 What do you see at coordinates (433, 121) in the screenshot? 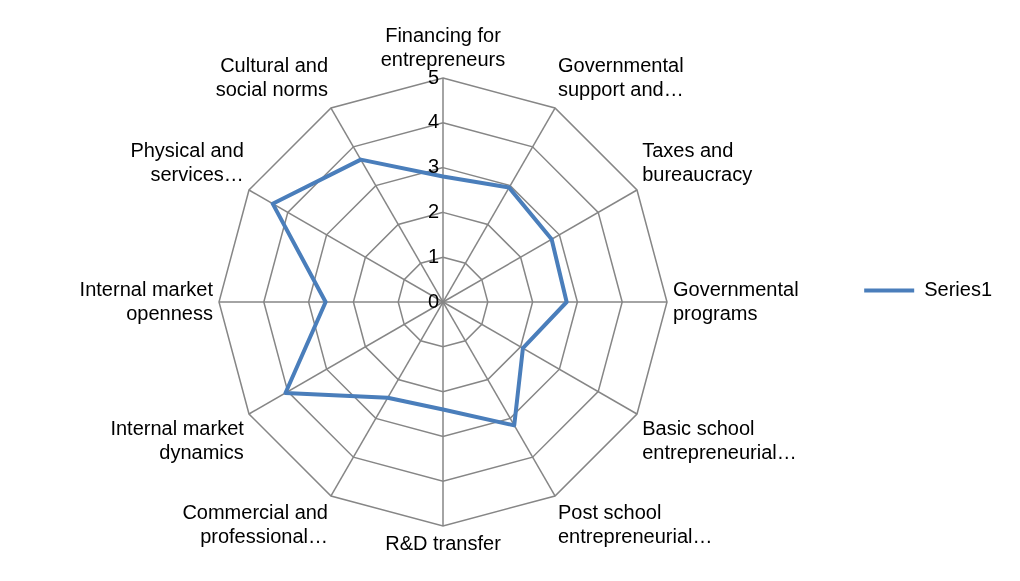
I see `y-tick-label: 4` at bounding box center [433, 121].